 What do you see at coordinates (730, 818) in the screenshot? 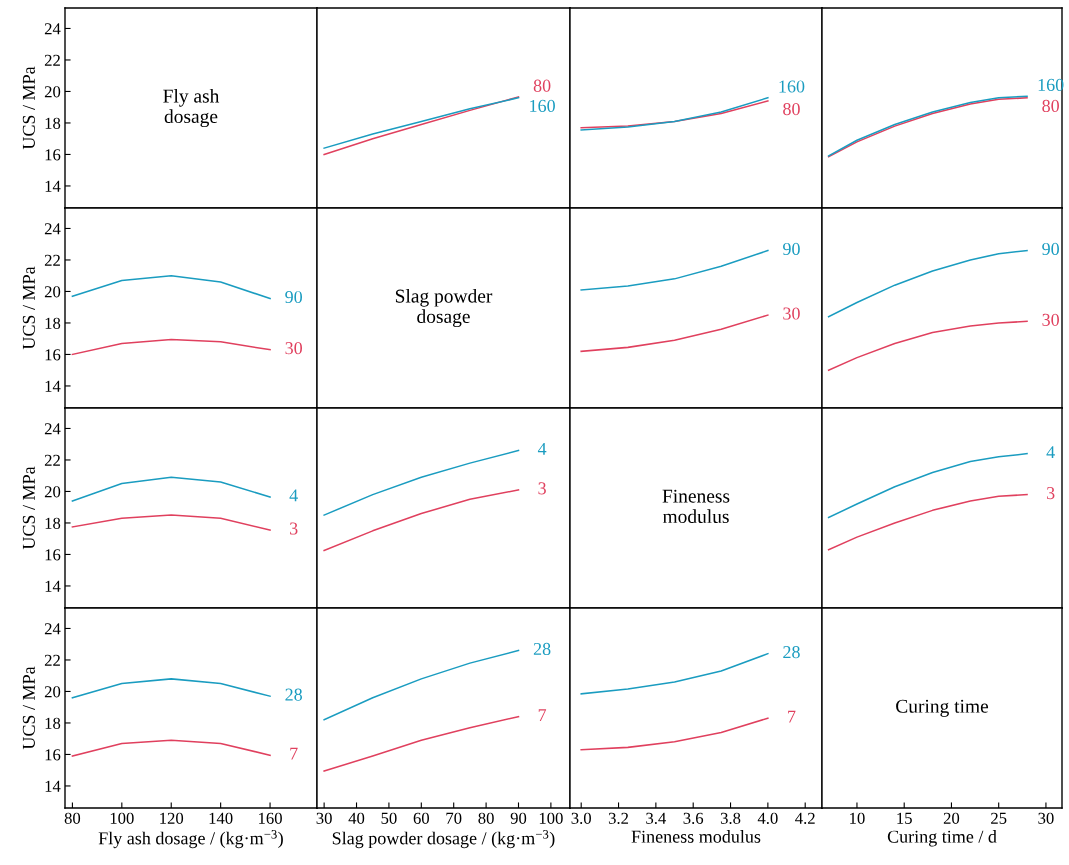
I see `x-tick-label: 3.8` at bounding box center [730, 818].